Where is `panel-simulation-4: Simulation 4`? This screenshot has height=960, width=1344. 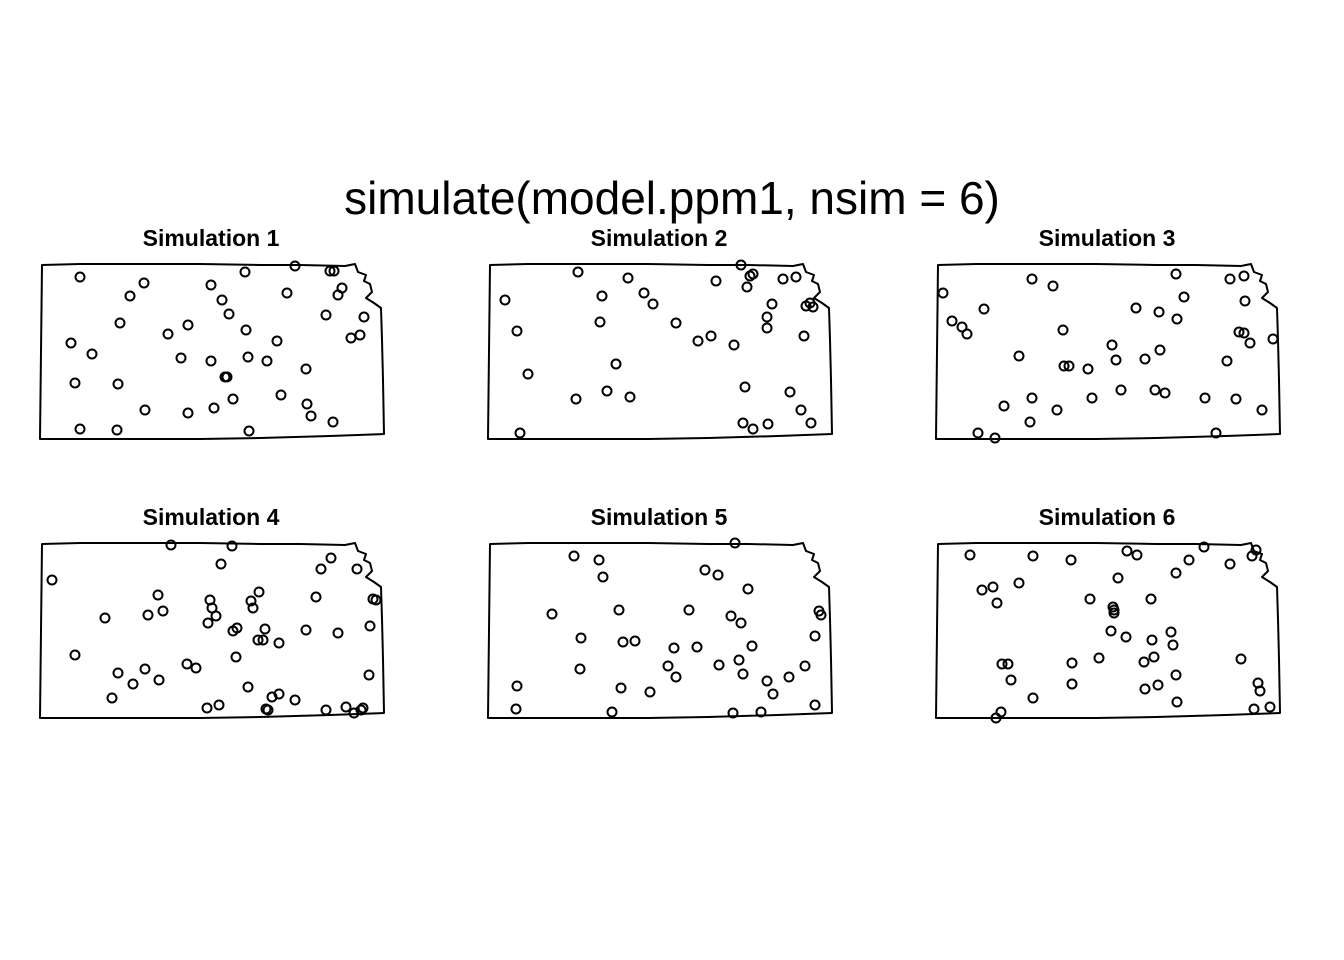
panel-simulation-4: Simulation 4 is located at coordinates (212, 611).